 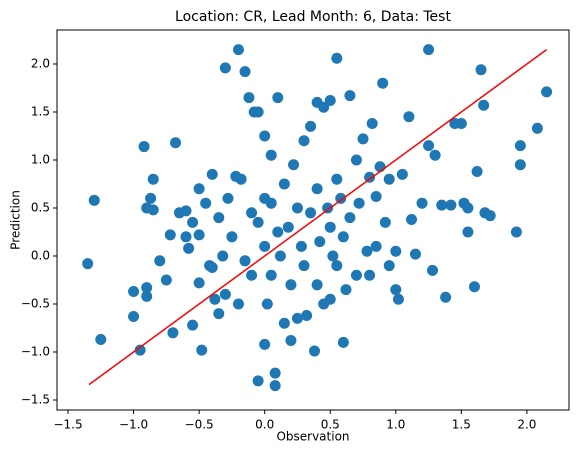 I want to click on x-axis-label: Observation, so click(x=312, y=437).